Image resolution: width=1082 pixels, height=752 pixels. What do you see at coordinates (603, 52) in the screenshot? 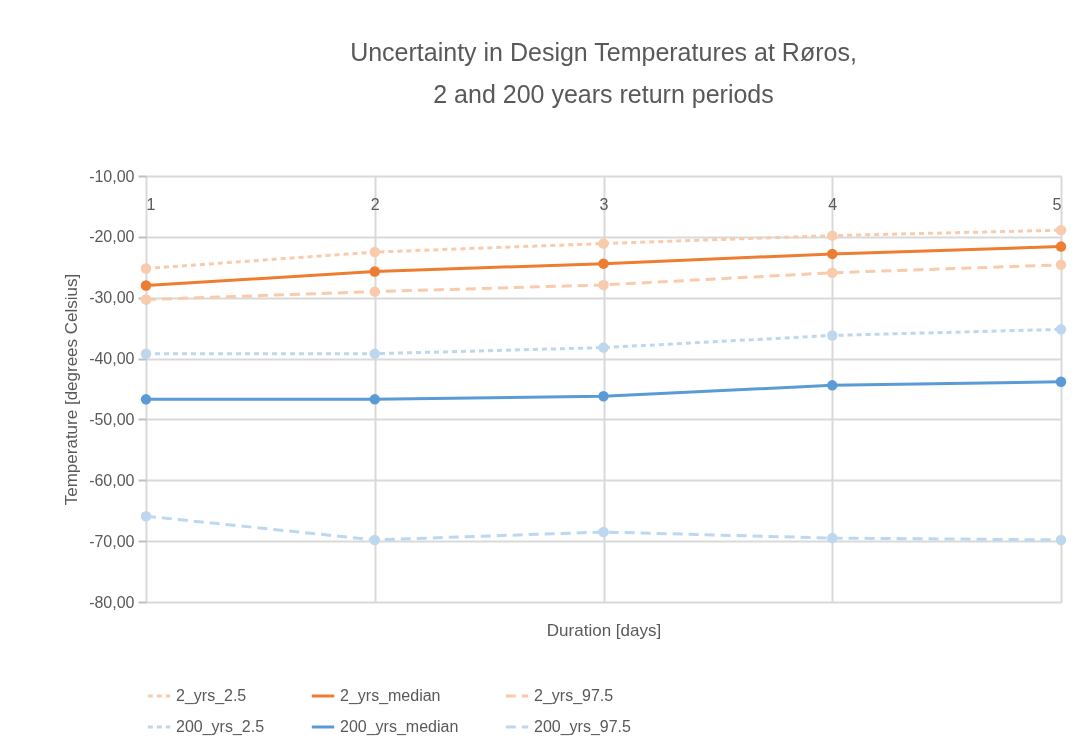
I see `text: Uncertainty in Design Temperatures at Røros,` at bounding box center [603, 52].